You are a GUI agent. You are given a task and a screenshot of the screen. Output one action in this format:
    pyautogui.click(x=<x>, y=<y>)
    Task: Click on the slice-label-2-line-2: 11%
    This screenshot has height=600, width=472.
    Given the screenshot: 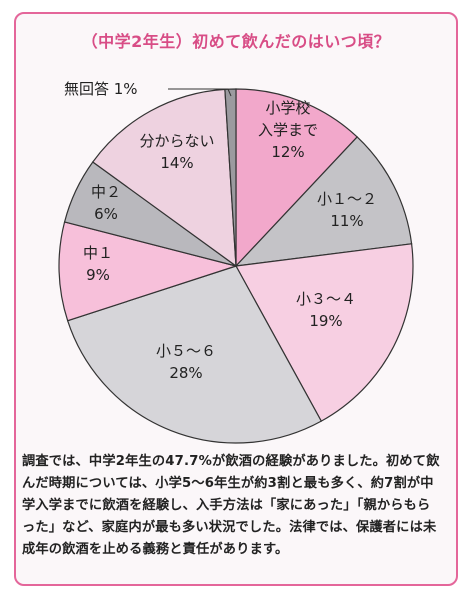 What is the action you would take?
    pyautogui.click(x=346, y=221)
    